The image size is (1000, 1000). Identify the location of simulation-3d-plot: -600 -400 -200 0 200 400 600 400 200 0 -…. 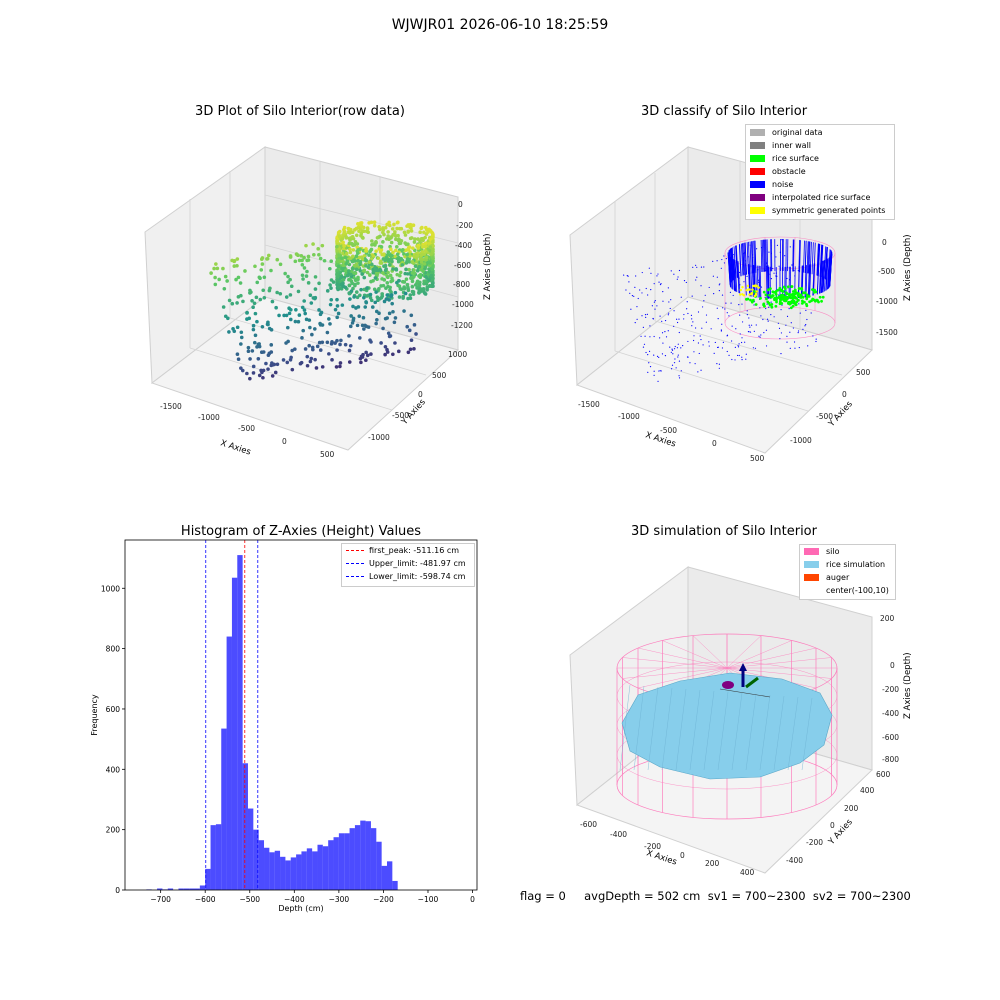
(740, 720).